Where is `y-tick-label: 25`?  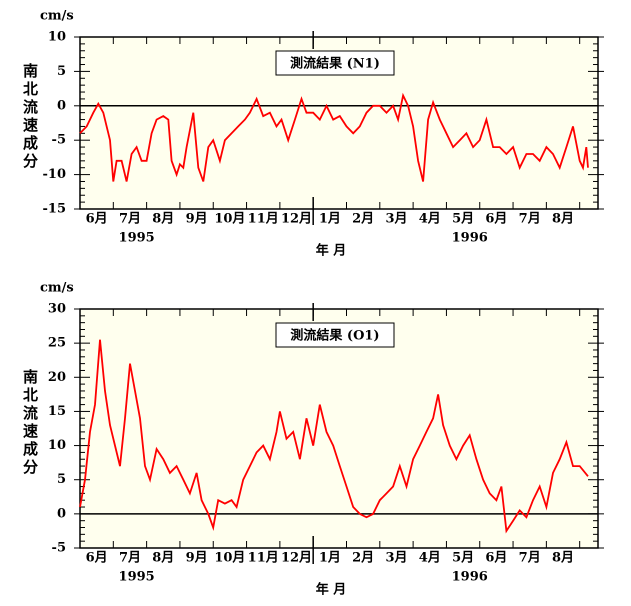 y-tick-label: 25 is located at coordinates (57, 343).